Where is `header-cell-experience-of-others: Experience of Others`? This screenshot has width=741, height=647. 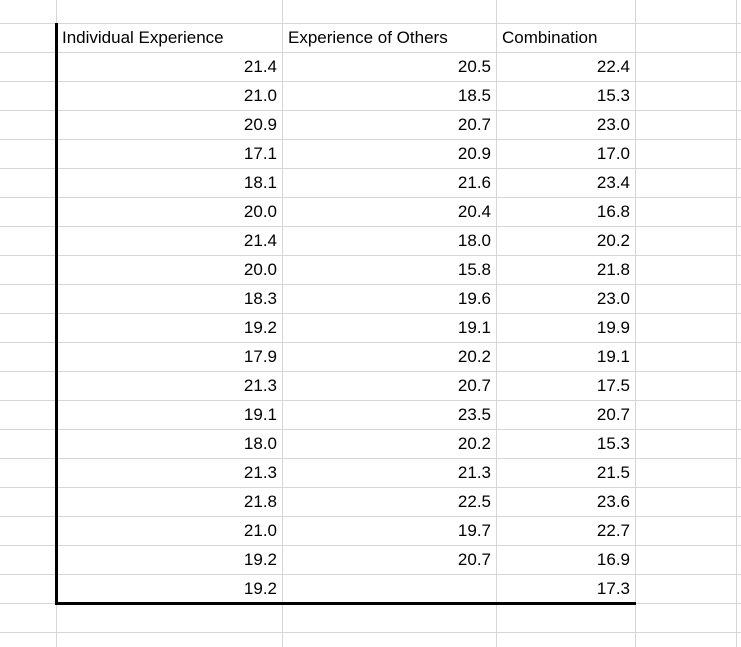
header-cell-experience-of-others: Experience of Others is located at coordinates (390, 38).